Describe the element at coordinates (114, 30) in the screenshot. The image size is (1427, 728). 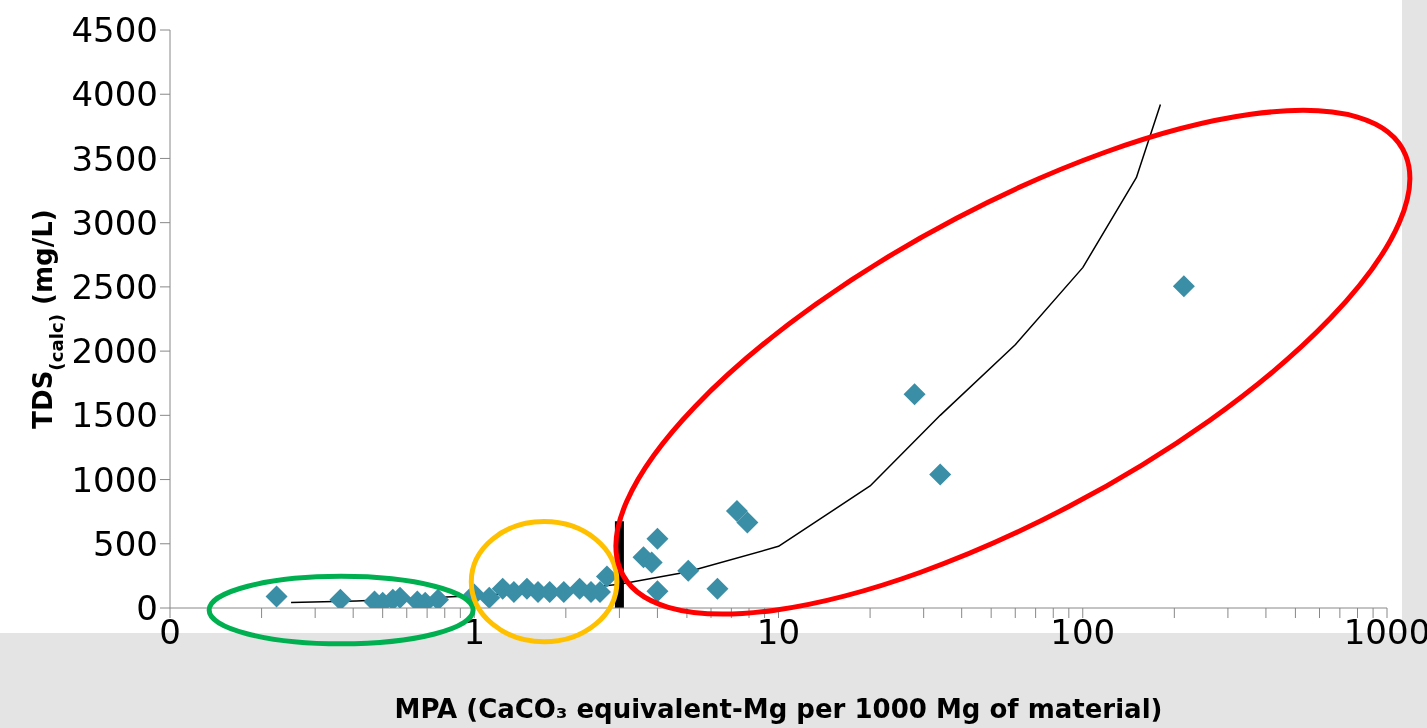
I see `y-tick-label: 4500` at that location.